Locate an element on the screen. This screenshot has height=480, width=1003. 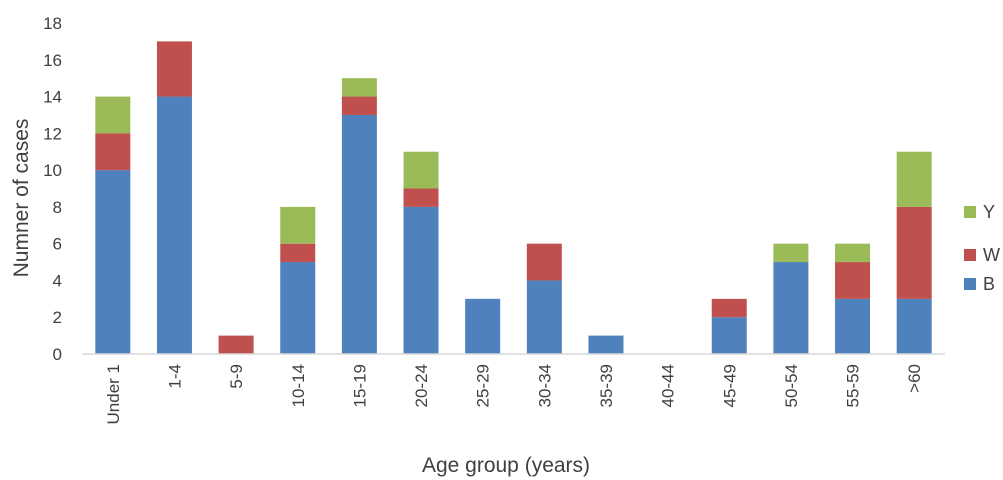
y-tick-label: 10 is located at coordinates (52, 170).